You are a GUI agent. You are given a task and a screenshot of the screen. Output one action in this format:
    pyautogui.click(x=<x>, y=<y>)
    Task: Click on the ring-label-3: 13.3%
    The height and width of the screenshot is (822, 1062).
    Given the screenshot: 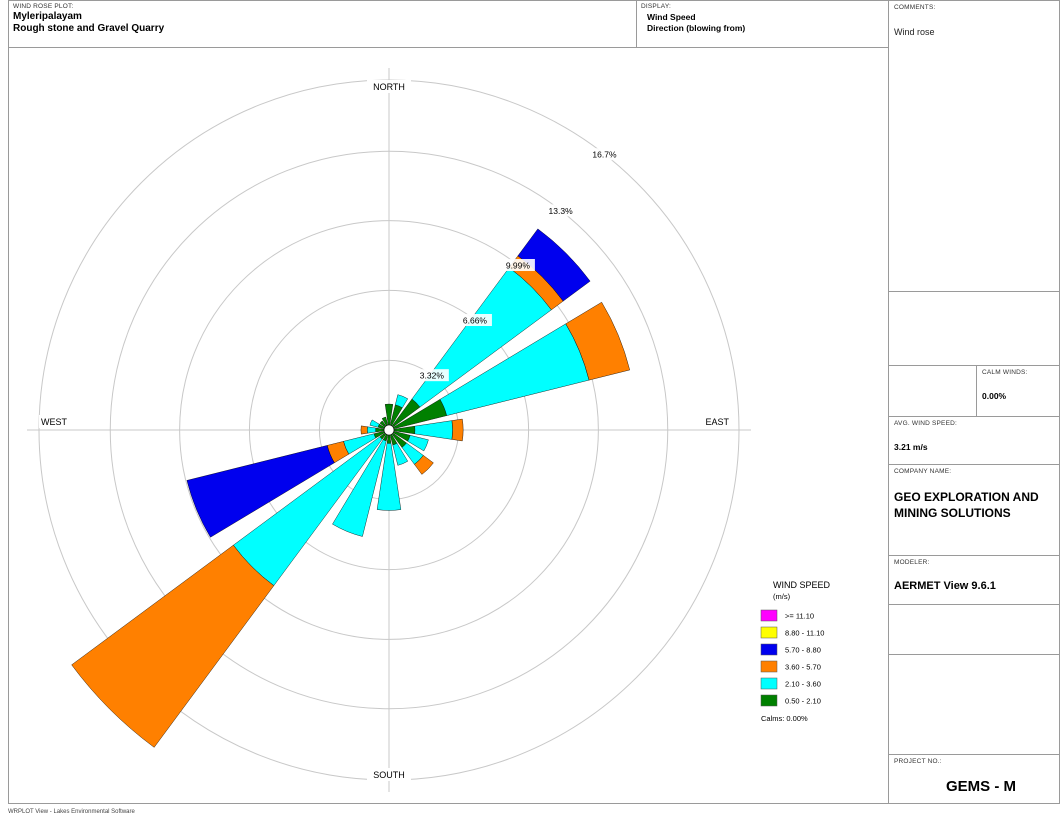 What is the action you would take?
    pyautogui.click(x=561, y=211)
    